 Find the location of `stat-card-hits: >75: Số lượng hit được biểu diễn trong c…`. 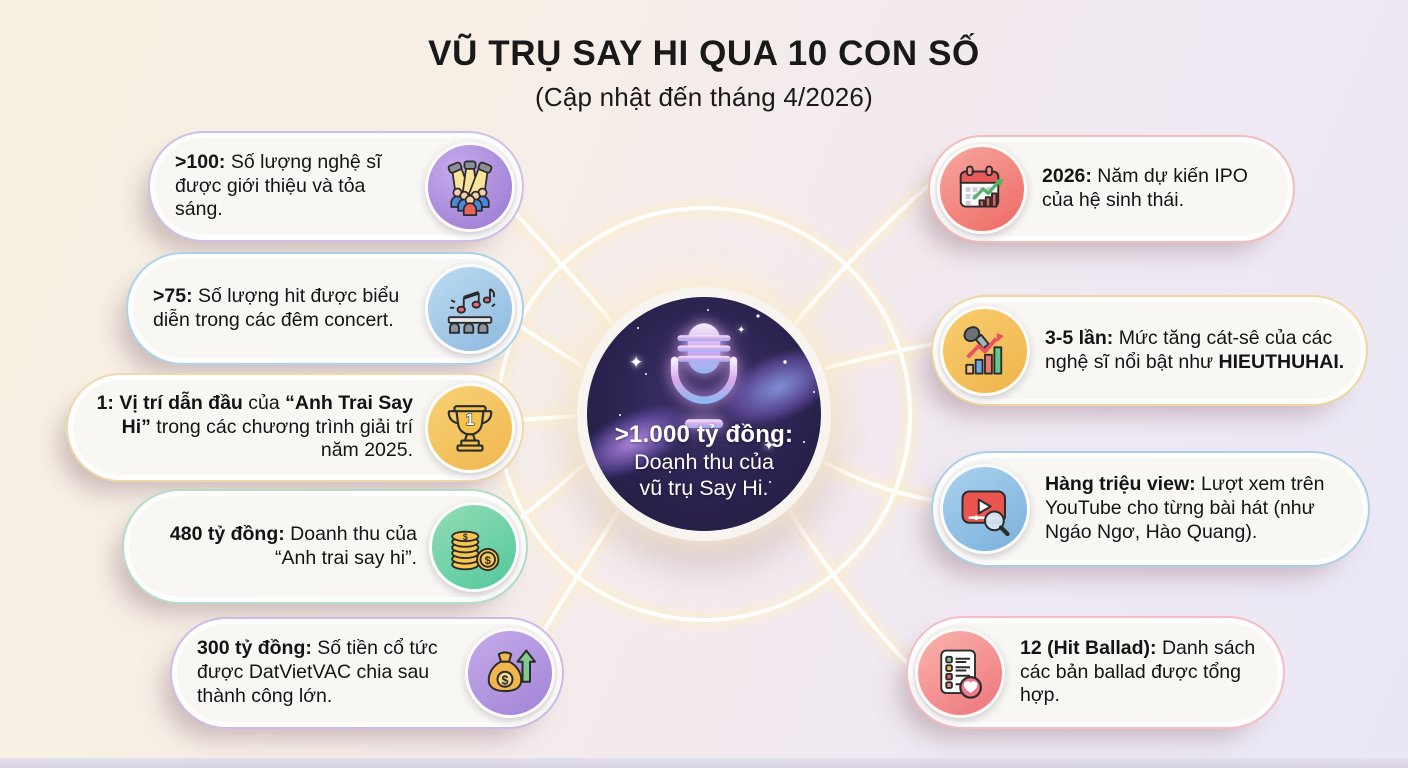

stat-card-hits: >75: Số lượng hit được biểu diễn trong c… is located at coordinates (325, 308).